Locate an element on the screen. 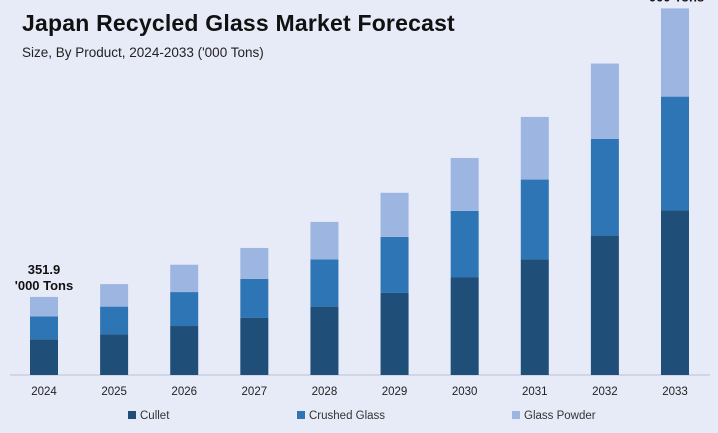 The width and height of the screenshot is (718, 433). bar-glass-powder-2024 is located at coordinates (44, 306).